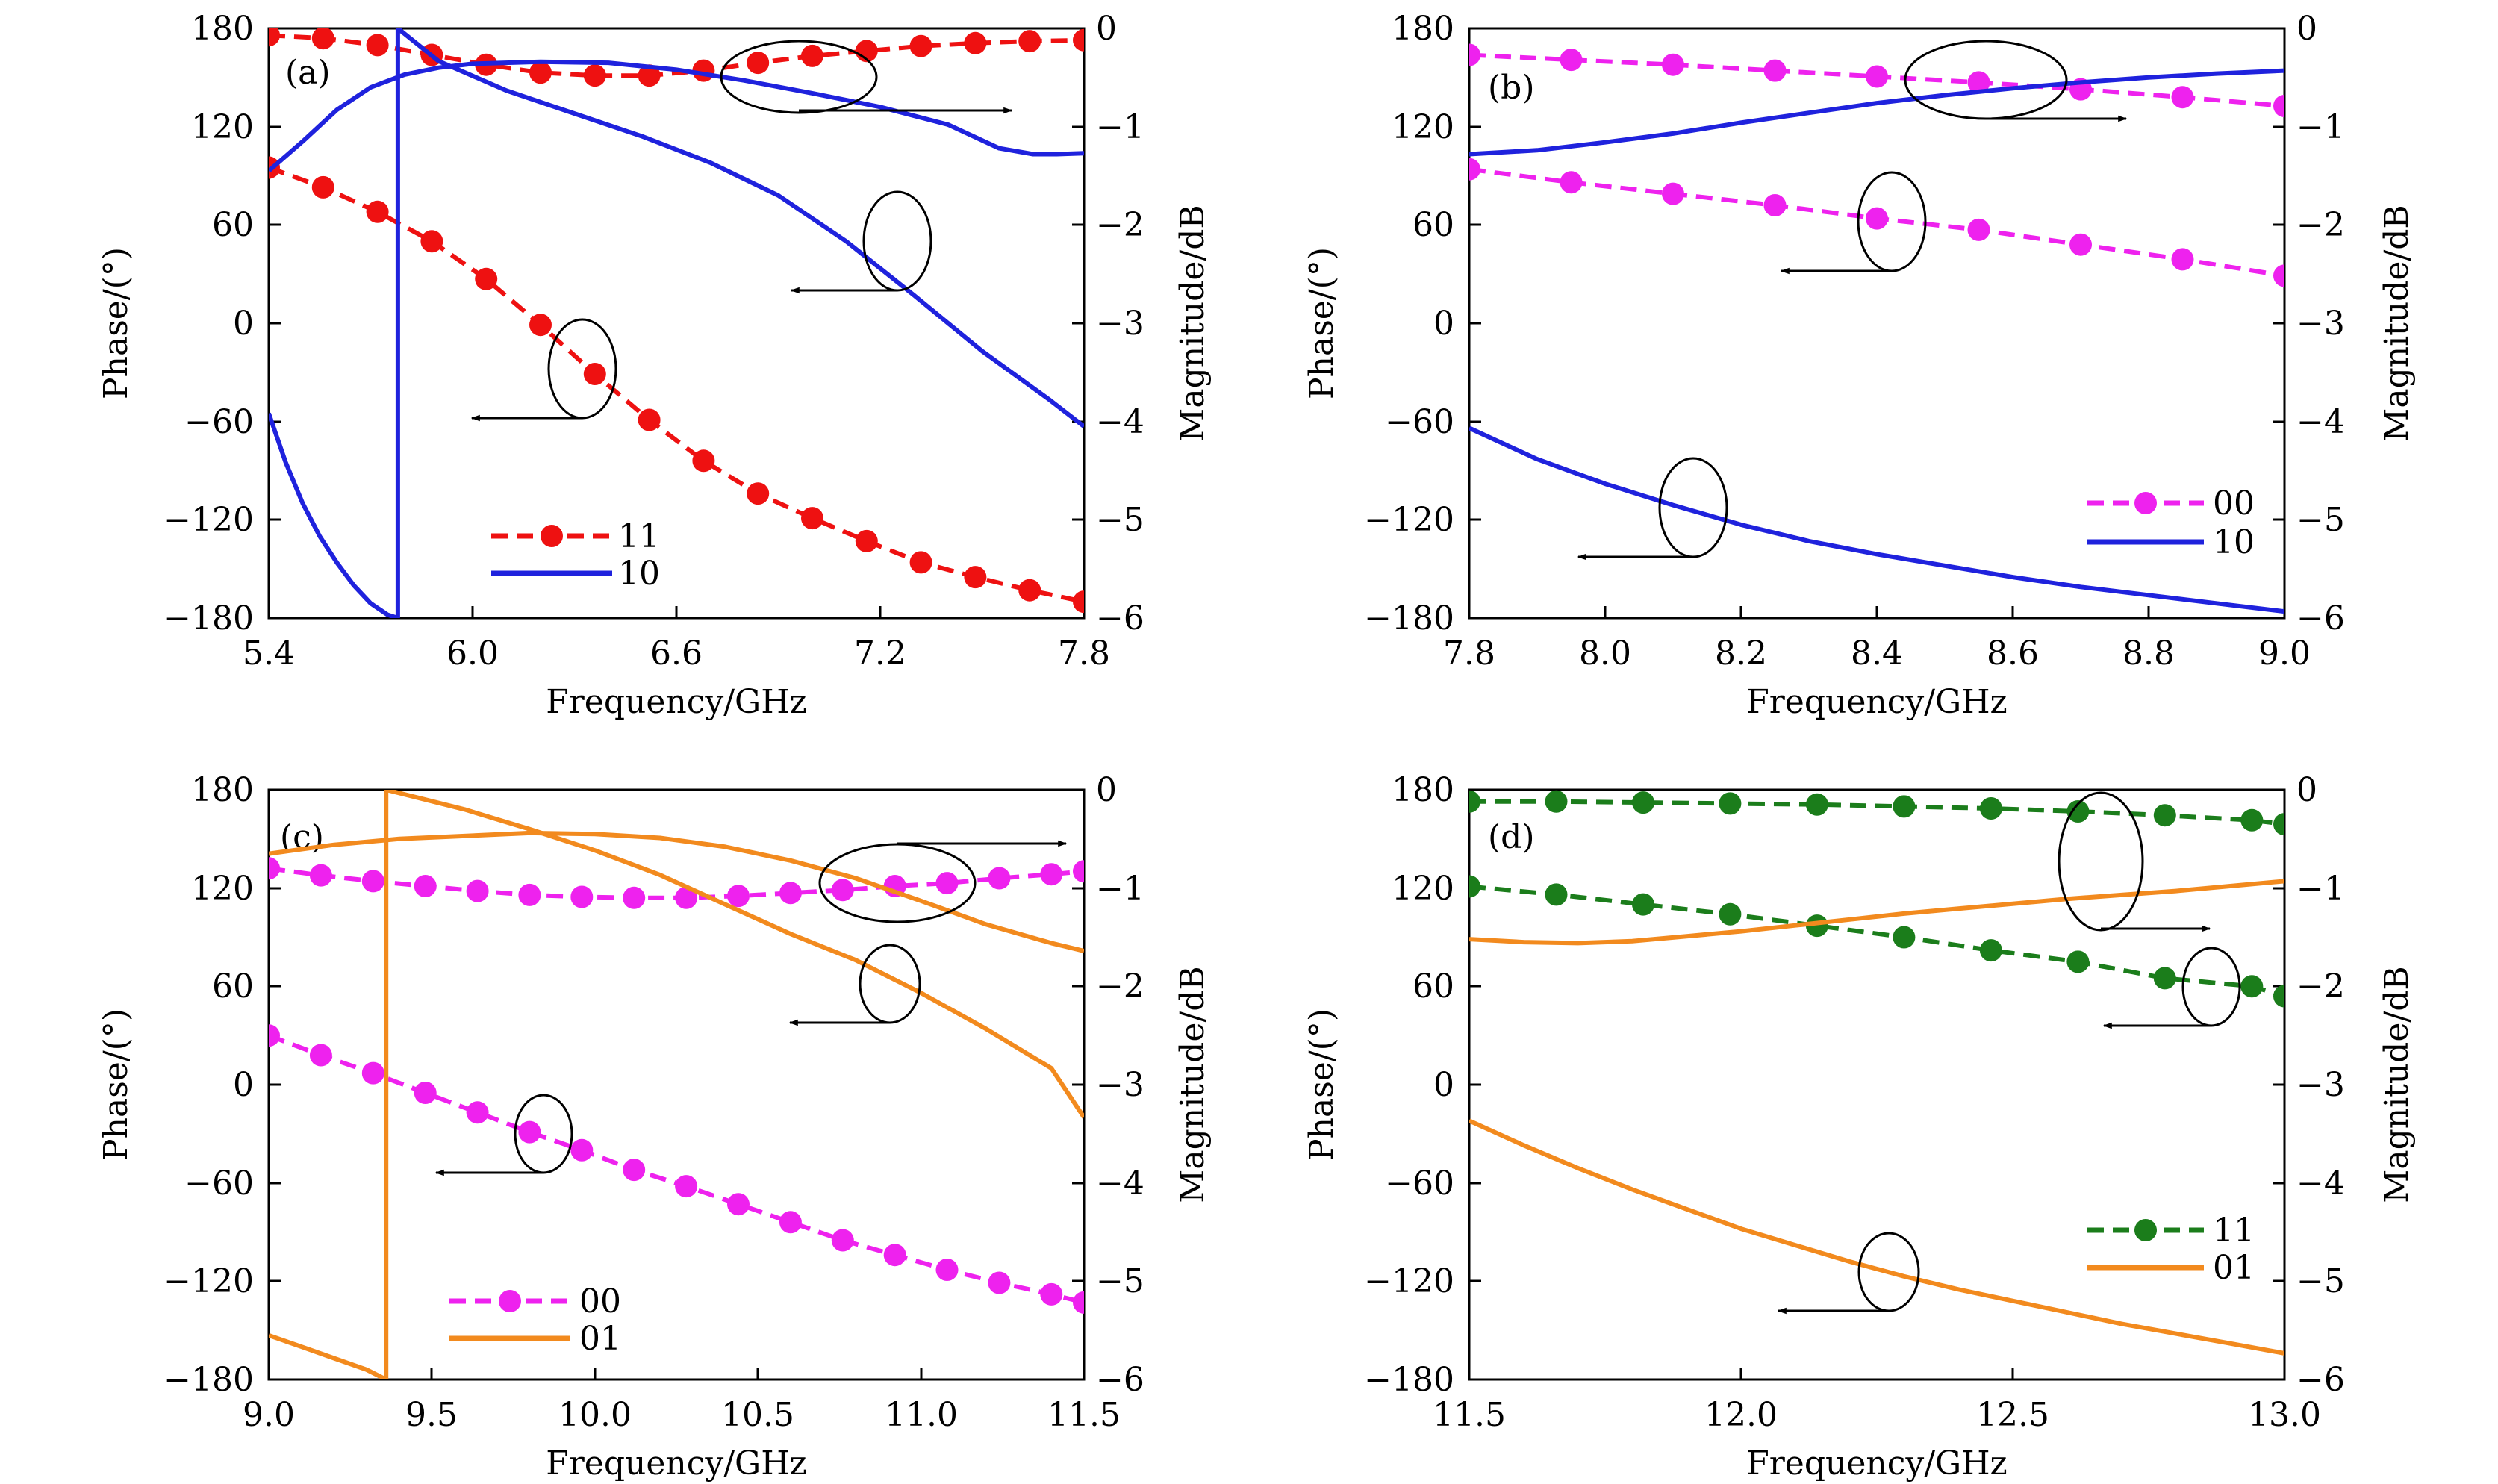 This screenshot has height=1484, width=2498. Describe the element at coordinates (1193, 1084) in the screenshot. I see `y-axis-label-right: Magnitude/dB` at that location.